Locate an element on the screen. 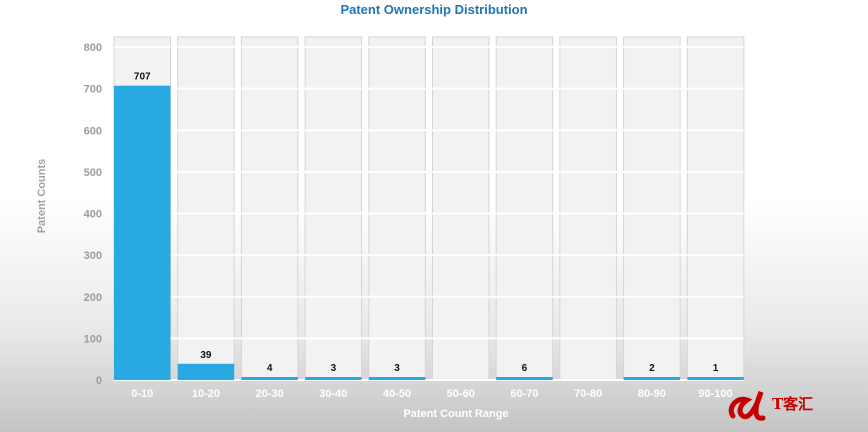  data-label: 707 is located at coordinates (142, 77).